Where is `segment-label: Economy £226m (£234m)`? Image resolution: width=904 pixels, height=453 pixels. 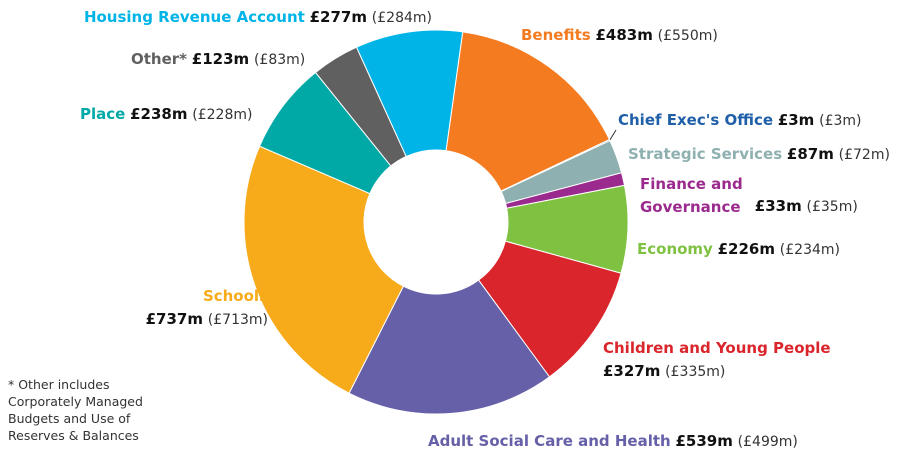
segment-label: Economy £226m (£234m) is located at coordinates (738, 250).